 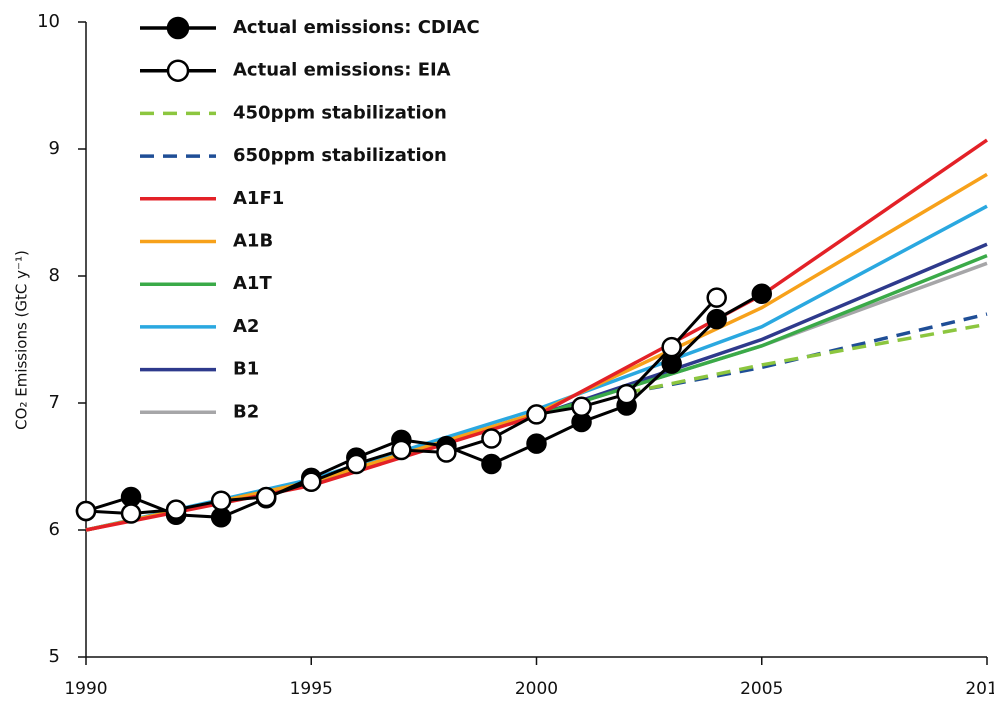 What do you see at coordinates (356, 27) in the screenshot?
I see `legend-label: Actual emissions: CDIAC` at bounding box center [356, 27].